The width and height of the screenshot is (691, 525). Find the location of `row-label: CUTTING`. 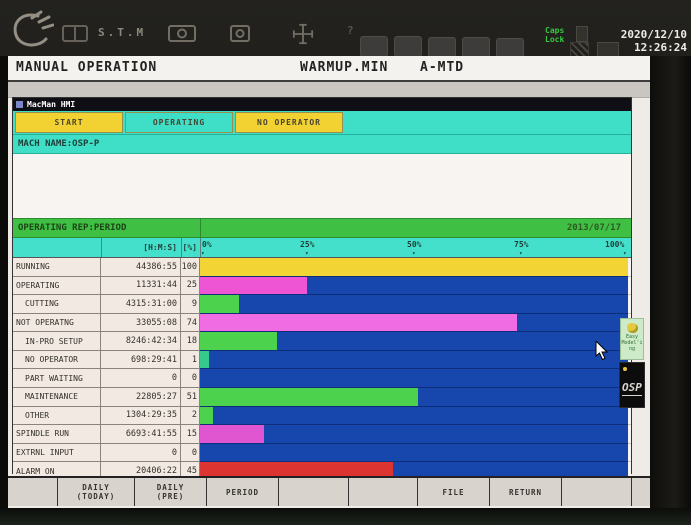

row-label: CUTTING is located at coordinates (57, 304).